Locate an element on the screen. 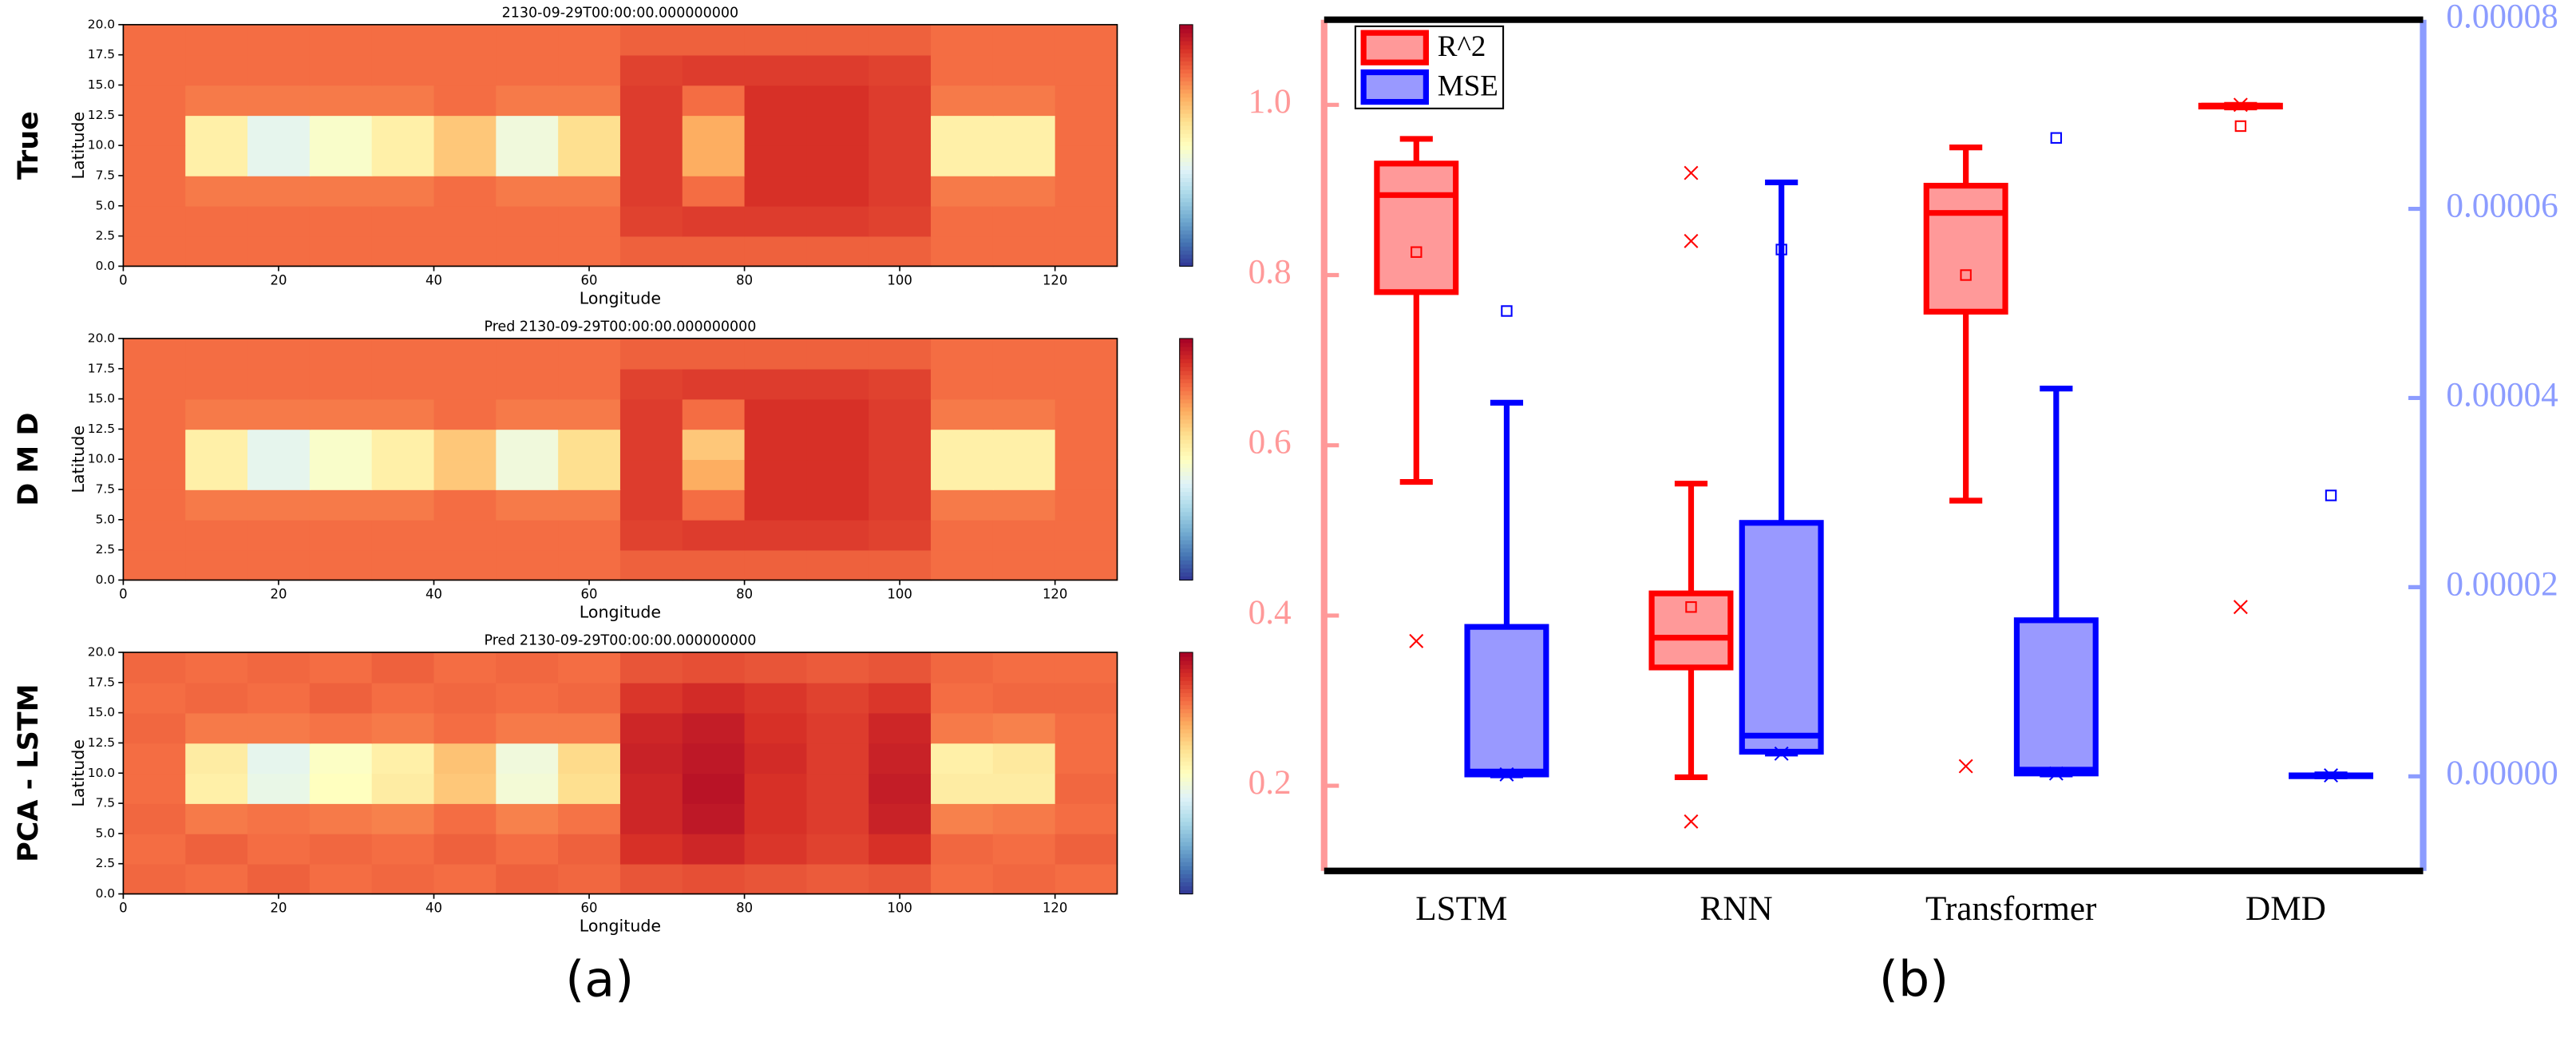 This screenshot has height=1038, width=2576. y-axis-label: Latitude is located at coordinates (79, 146).